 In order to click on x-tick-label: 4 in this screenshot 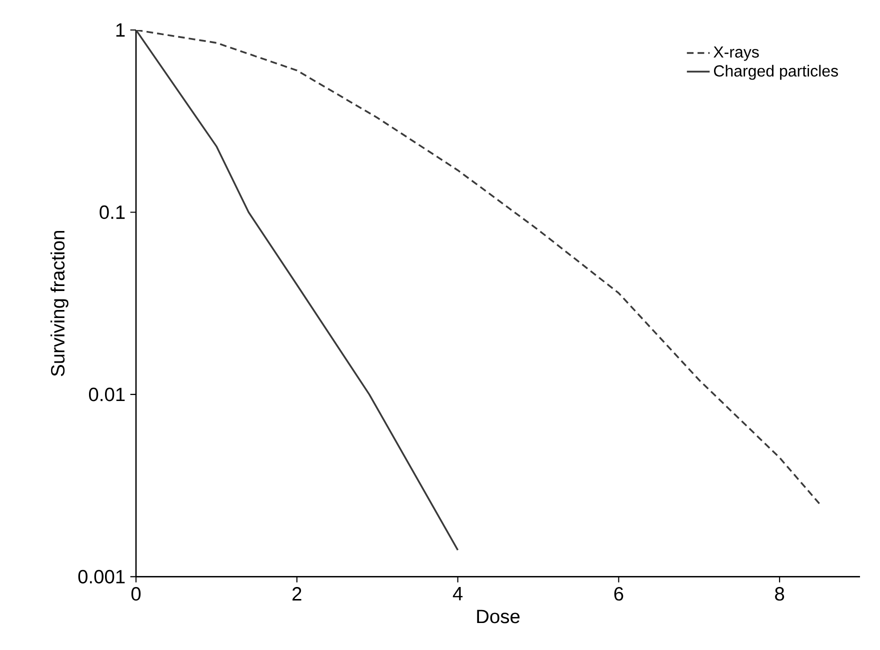, I will do `click(457, 593)`.